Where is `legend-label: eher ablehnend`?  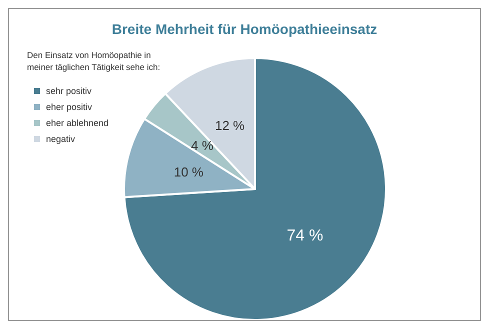
legend-label: eher ablehnend is located at coordinates (77, 123).